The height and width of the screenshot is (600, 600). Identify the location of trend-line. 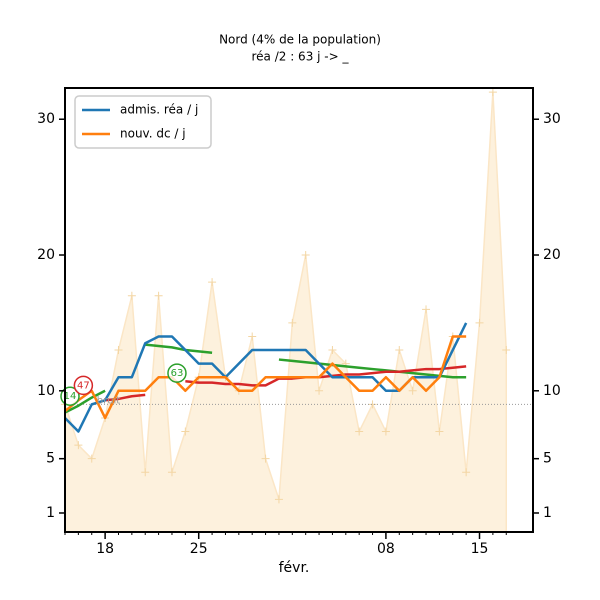
(265, 378).